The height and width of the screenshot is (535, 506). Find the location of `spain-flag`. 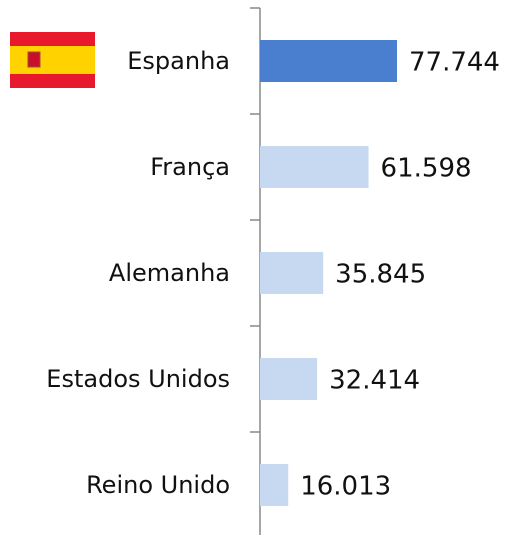

spain-flag is located at coordinates (52, 60).